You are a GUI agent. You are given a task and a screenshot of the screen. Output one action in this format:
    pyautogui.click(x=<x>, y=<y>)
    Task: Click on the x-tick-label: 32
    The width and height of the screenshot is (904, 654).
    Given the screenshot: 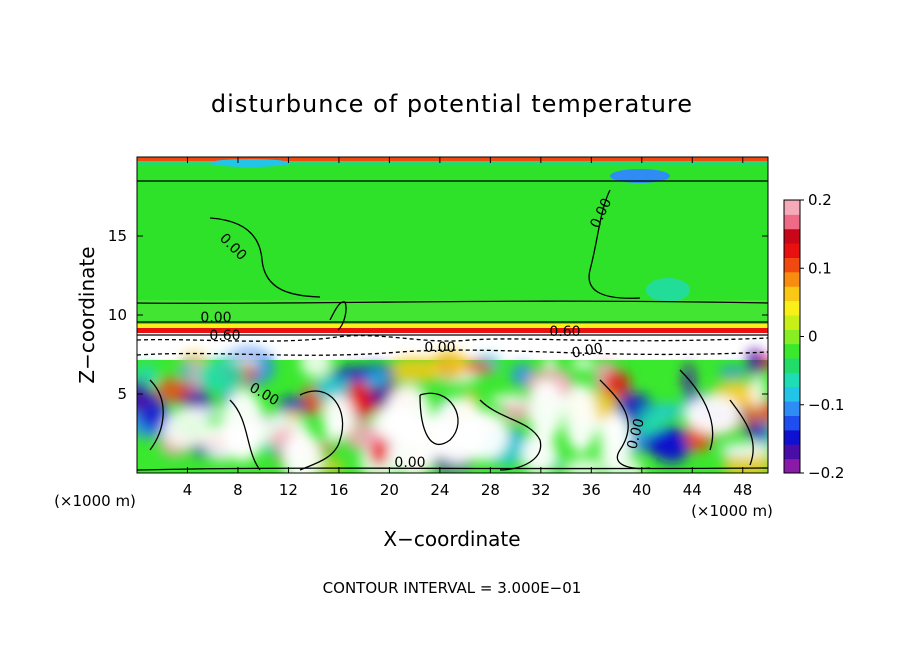 What is the action you would take?
    pyautogui.click(x=540, y=490)
    